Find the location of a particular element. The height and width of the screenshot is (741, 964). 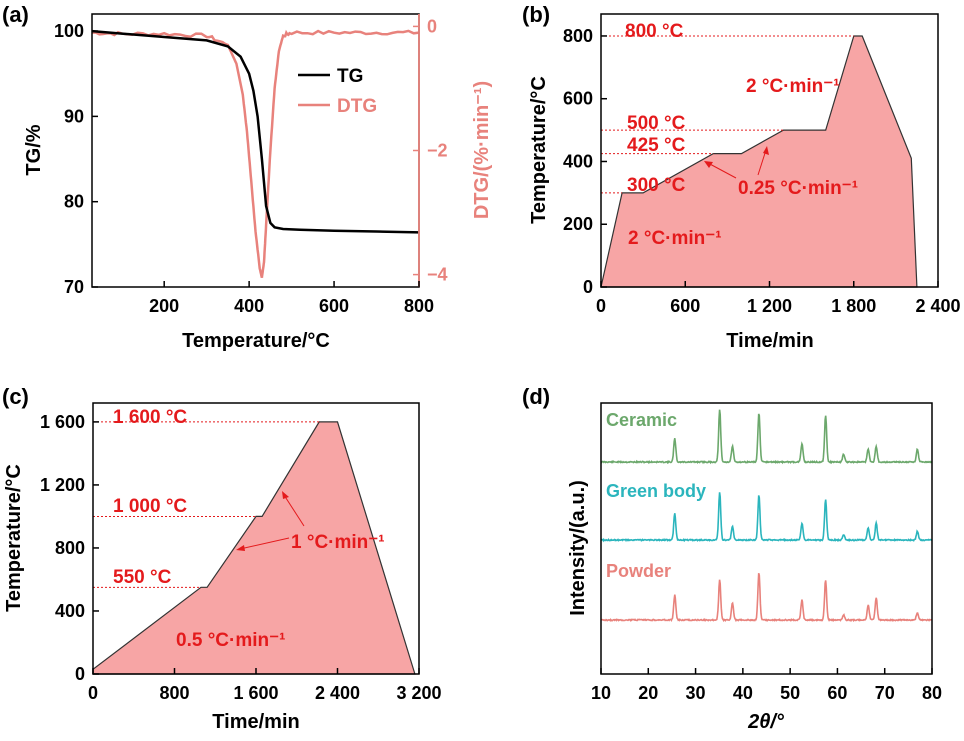

panel-b-ytick-label: 200 is located at coordinates (578, 224).